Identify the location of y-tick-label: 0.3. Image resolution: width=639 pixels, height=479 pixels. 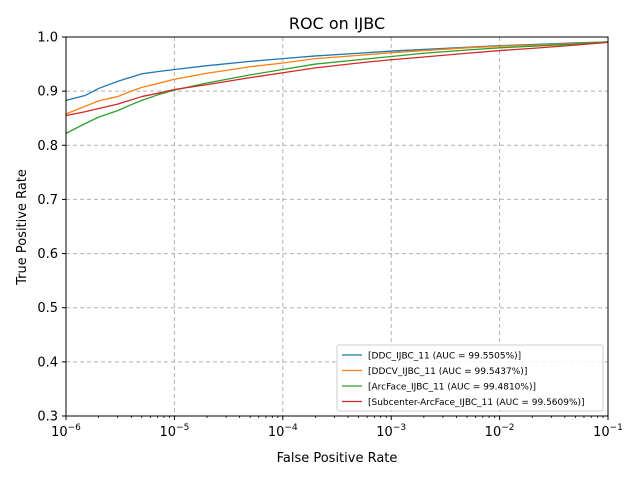
(47, 417).